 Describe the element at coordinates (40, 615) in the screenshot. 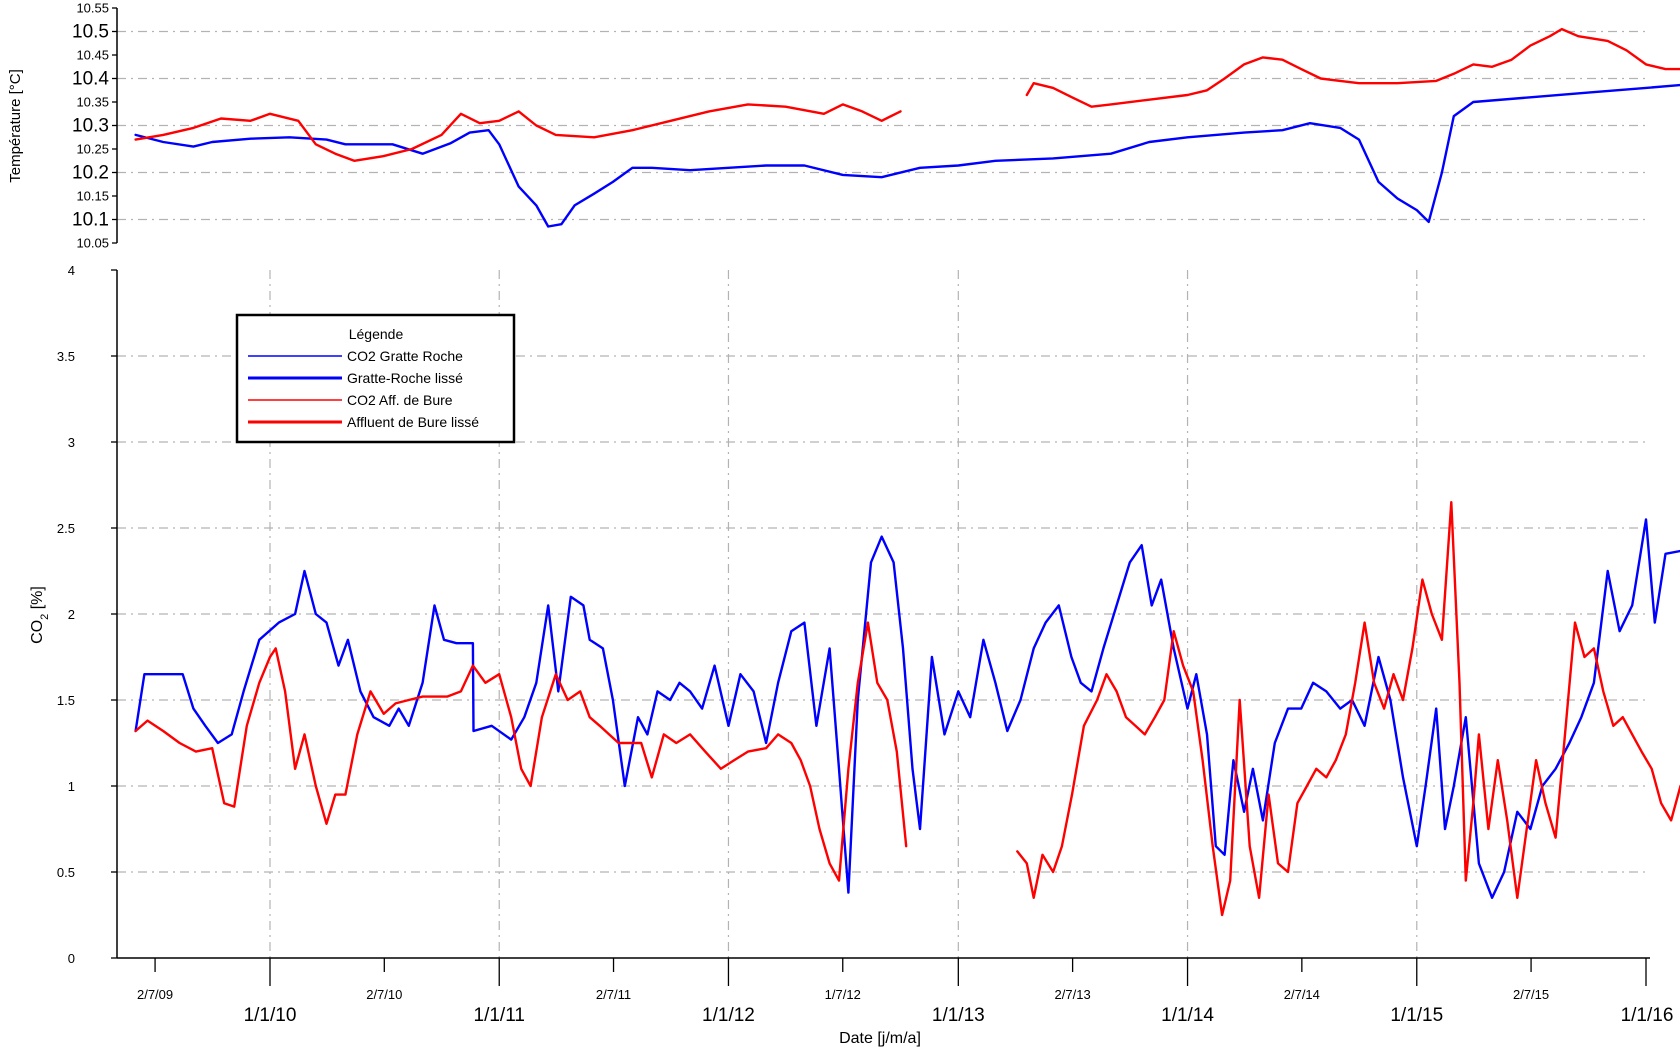

I see `co2-y-axis-label: CO2 [%]` at that location.